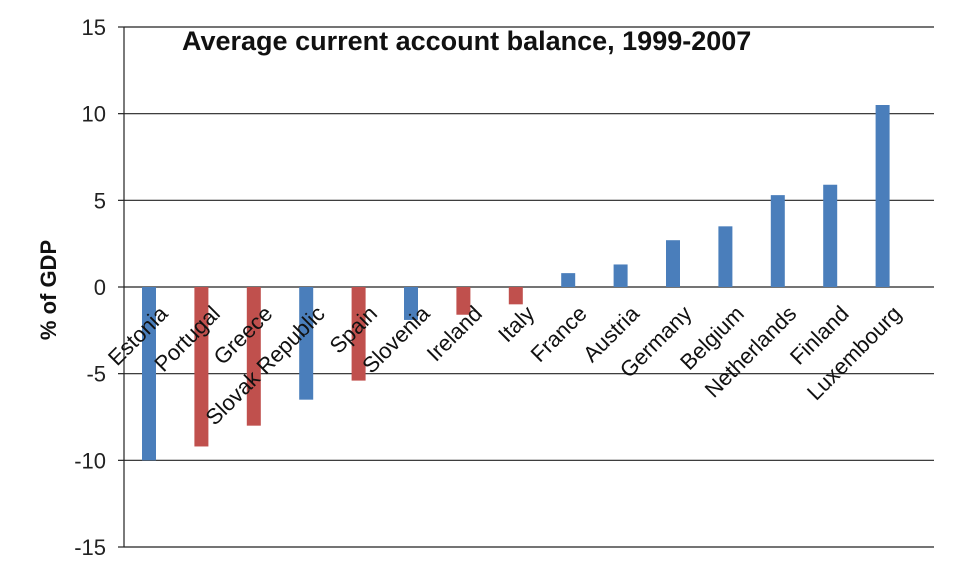  What do you see at coordinates (201, 367) in the screenshot?
I see `bar-portugal` at bounding box center [201, 367].